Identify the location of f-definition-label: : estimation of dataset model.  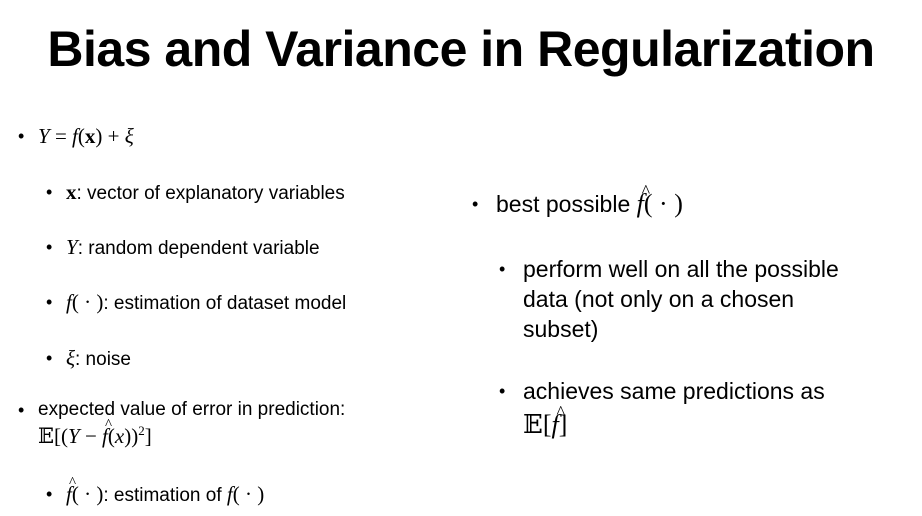
(225, 303).